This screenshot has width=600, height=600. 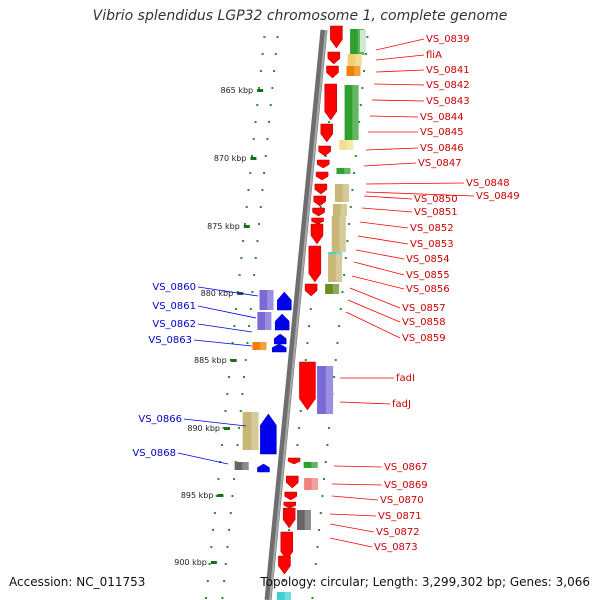 What do you see at coordinates (436, 199) in the screenshot?
I see `gene-label: VS_0850` at bounding box center [436, 199].